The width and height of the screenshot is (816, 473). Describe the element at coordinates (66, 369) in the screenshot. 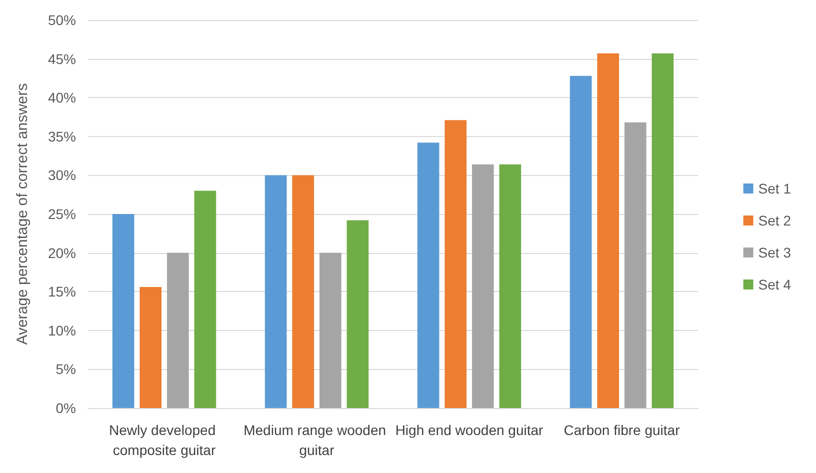

I see `y-tick-label: 5%` at that location.